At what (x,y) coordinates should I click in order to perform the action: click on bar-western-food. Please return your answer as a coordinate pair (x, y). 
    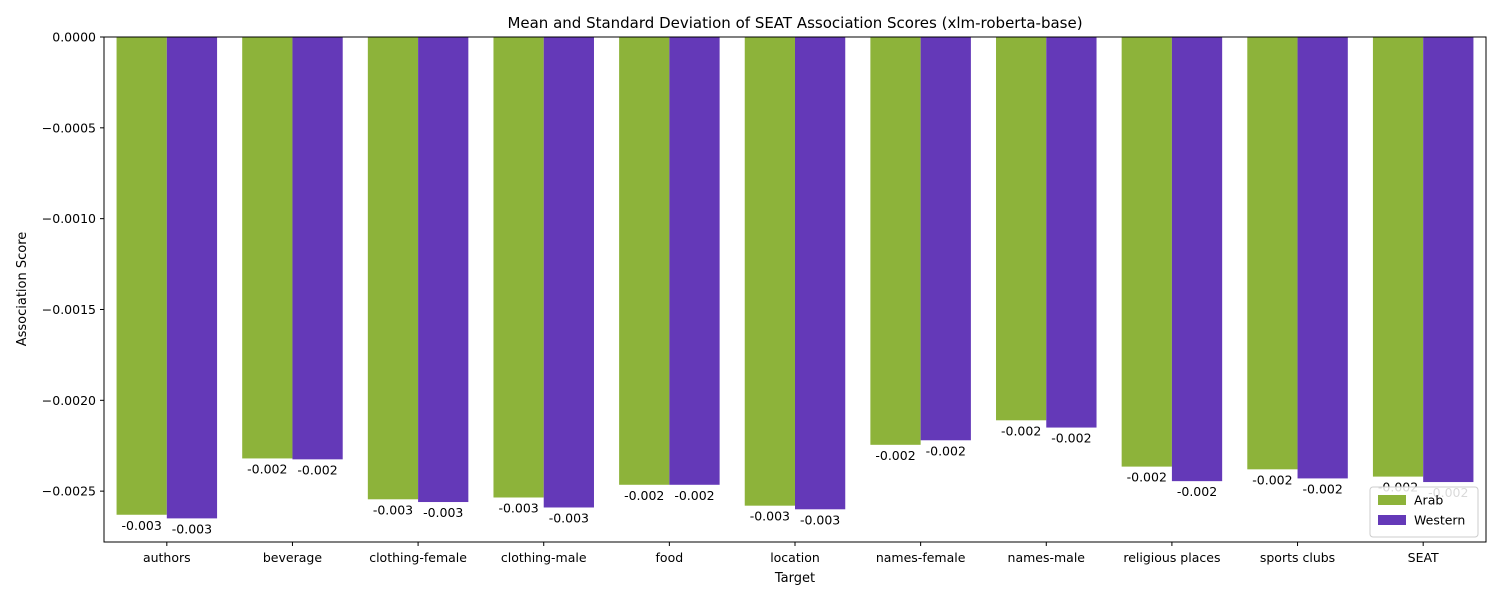
    Looking at the image, I should click on (694, 261).